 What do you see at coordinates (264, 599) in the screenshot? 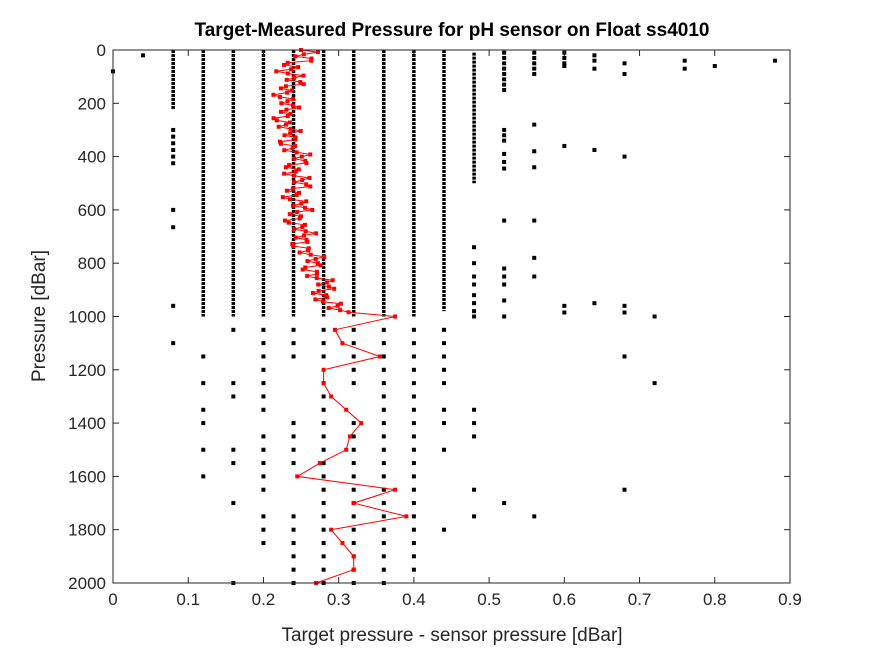
I see `x-tick-label: 0.2` at bounding box center [264, 599].